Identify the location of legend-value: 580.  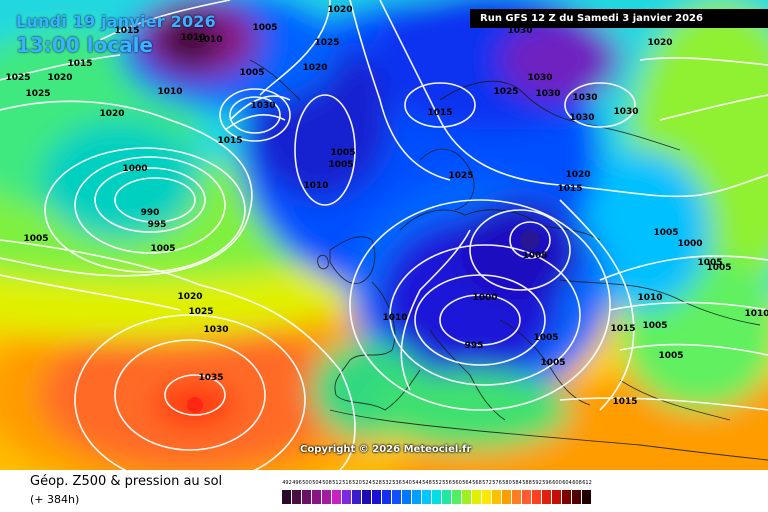
(507, 483).